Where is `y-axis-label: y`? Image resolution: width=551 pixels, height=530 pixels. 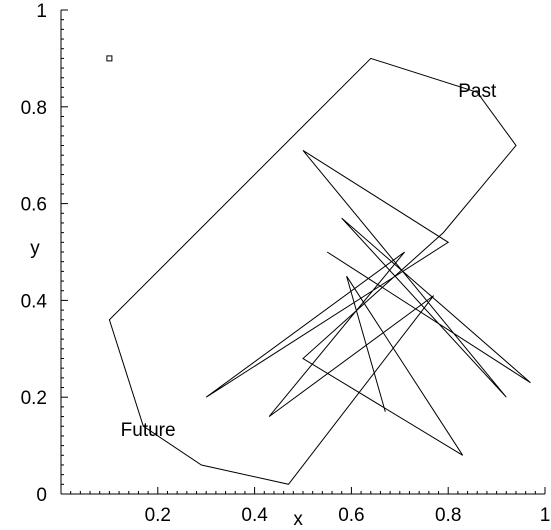
y-axis-label: y is located at coordinates (35, 248).